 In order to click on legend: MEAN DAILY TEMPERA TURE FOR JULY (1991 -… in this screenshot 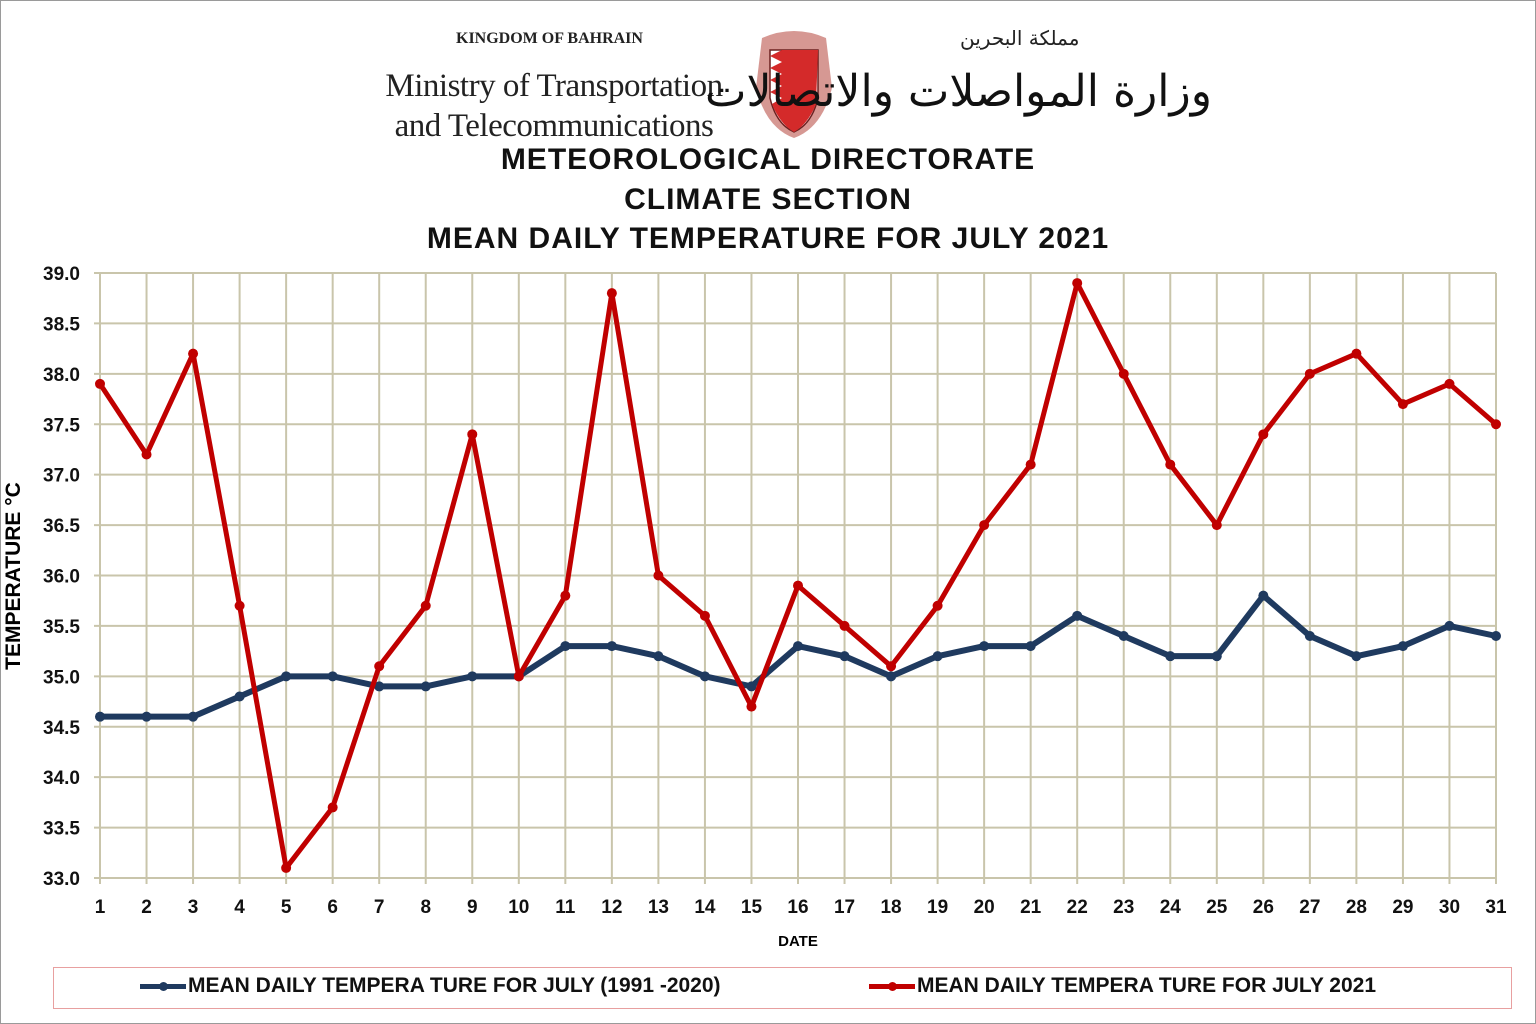, I will do `click(782, 988)`.